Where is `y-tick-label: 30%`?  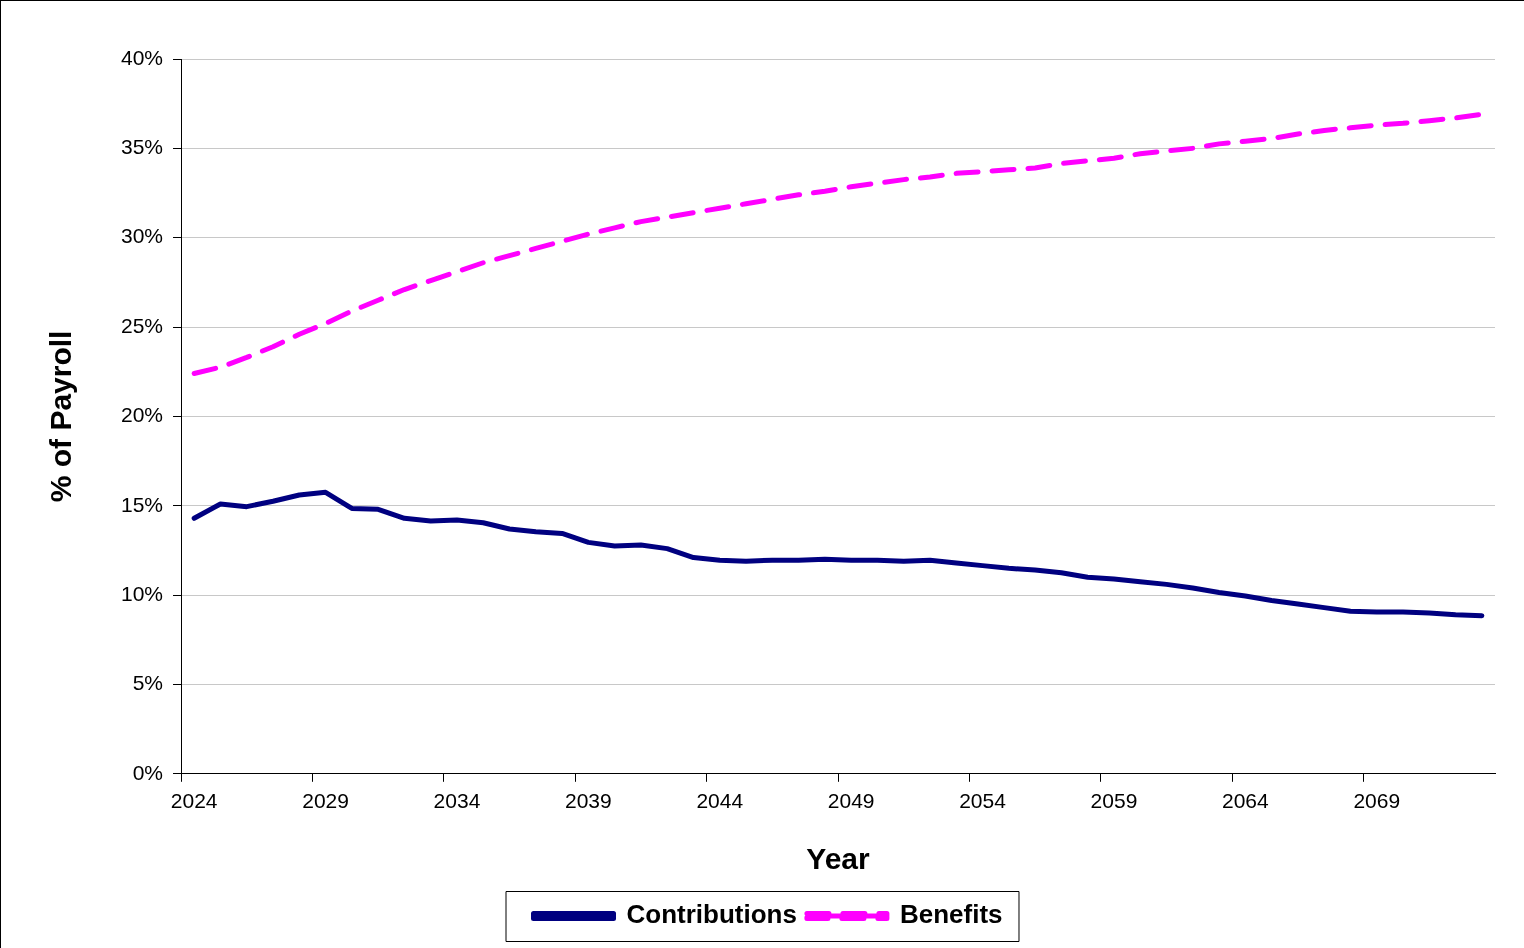 y-tick-label: 30% is located at coordinates (142, 236).